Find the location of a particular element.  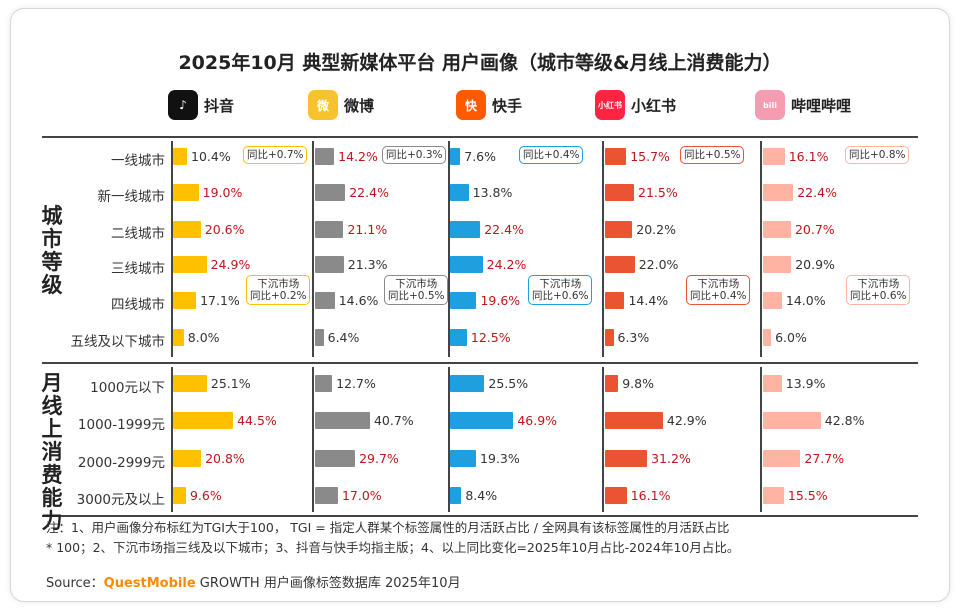

city-value-label: 6.0% is located at coordinates (791, 337).